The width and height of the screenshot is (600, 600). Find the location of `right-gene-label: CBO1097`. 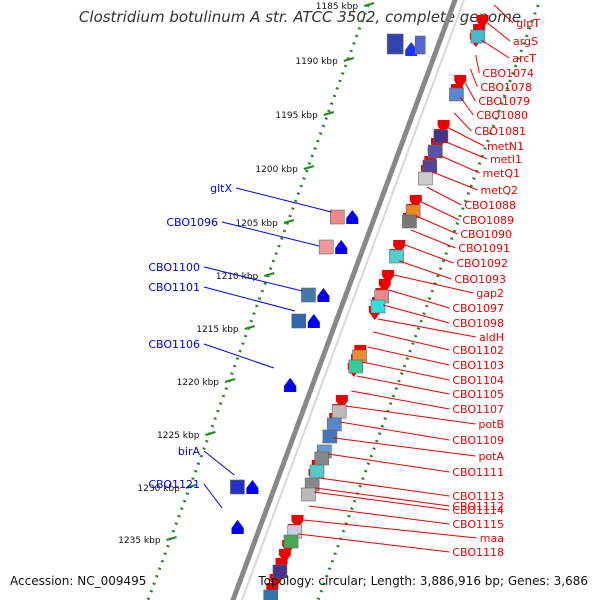

right-gene-label: CBO1097 is located at coordinates (478, 308).